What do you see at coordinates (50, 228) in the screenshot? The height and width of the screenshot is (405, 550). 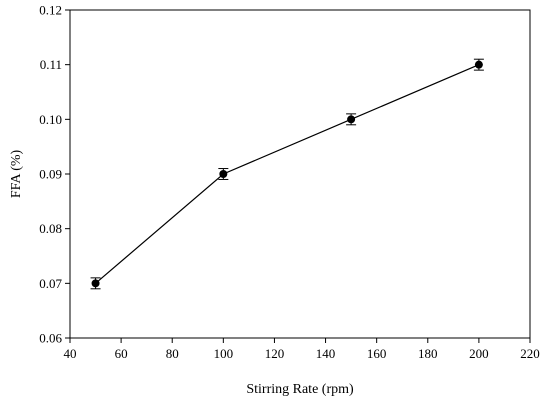 I see `y-tick-label: 0.08` at bounding box center [50, 228].